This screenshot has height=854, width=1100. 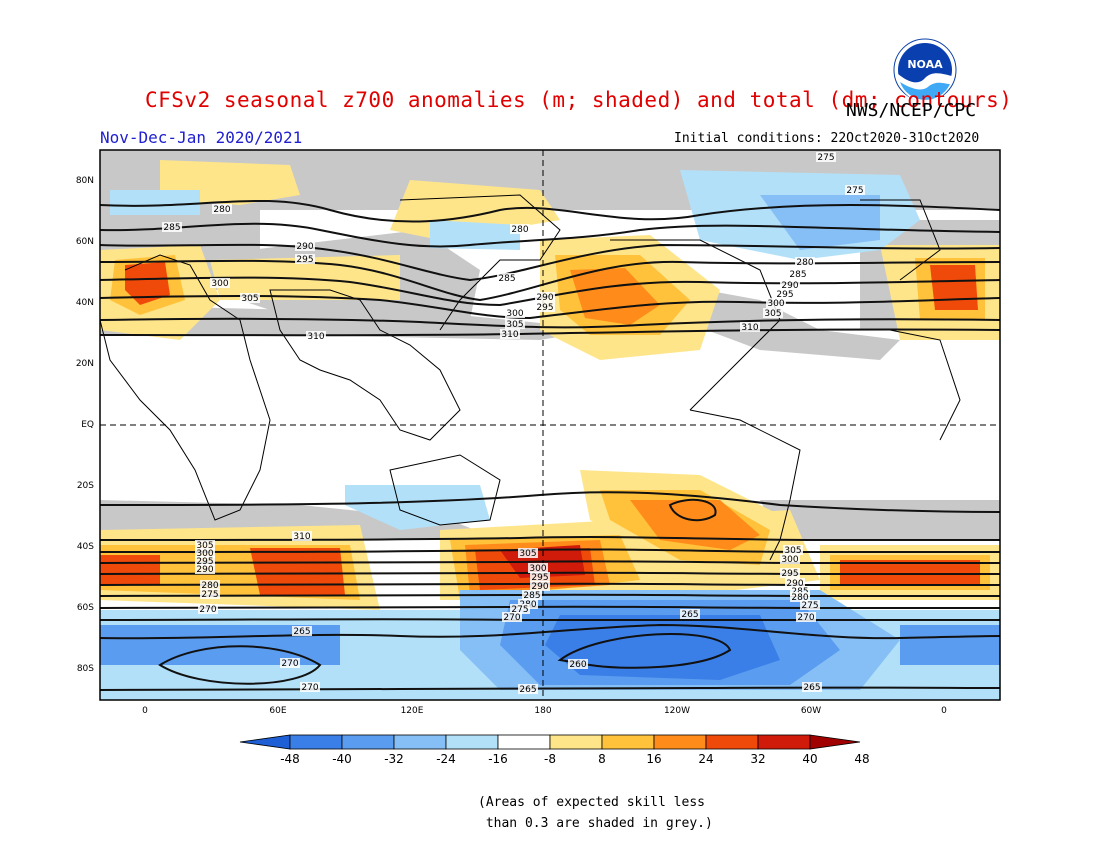 What do you see at coordinates (811, 711) in the screenshot?
I see `lon-label: 60W` at bounding box center [811, 711].